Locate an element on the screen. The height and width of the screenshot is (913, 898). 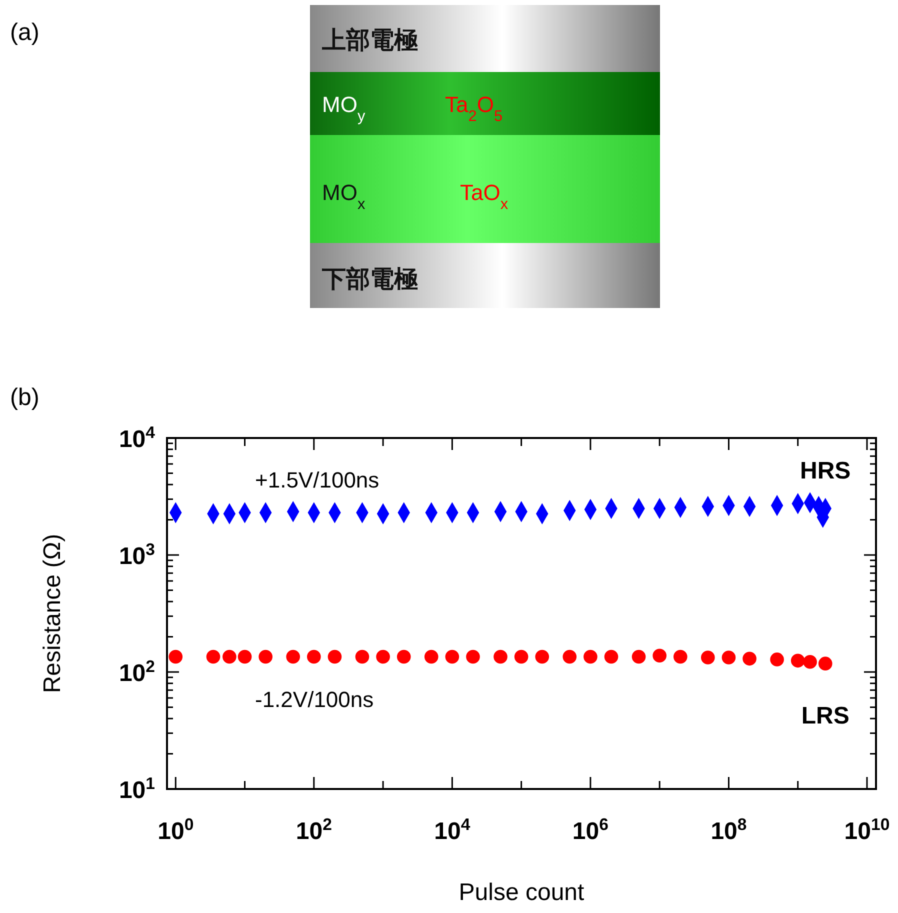
x-tick-label: 10$^{0}$ is located at coordinates (176, 829).